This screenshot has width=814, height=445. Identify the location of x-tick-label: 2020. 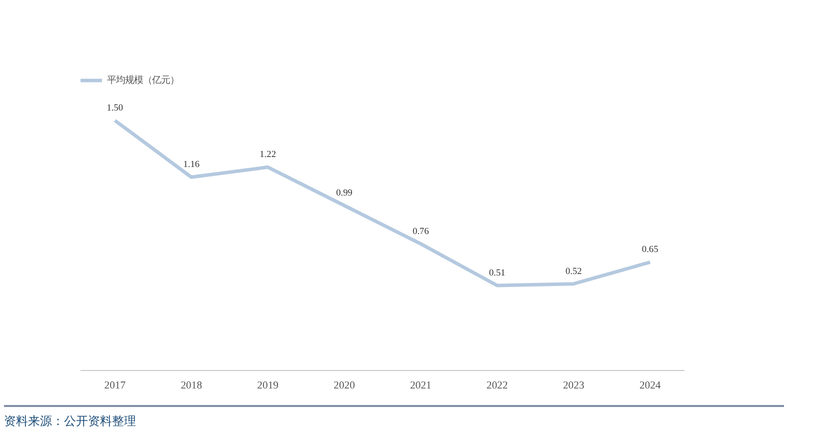
(344, 386).